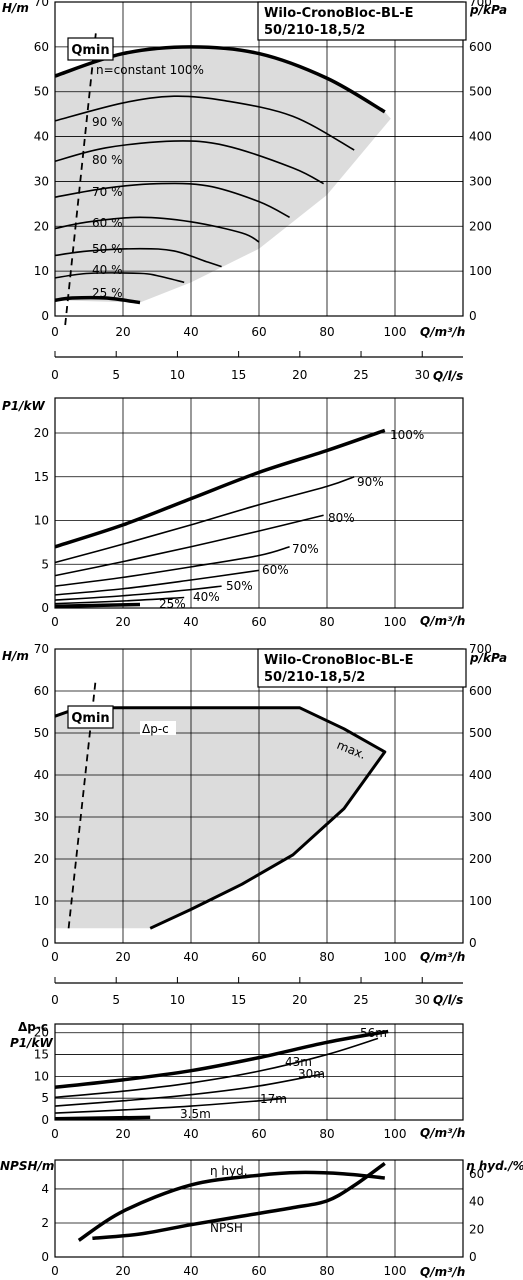  I want to click on chart1-x2label: Q/l/s, so click(448, 376).